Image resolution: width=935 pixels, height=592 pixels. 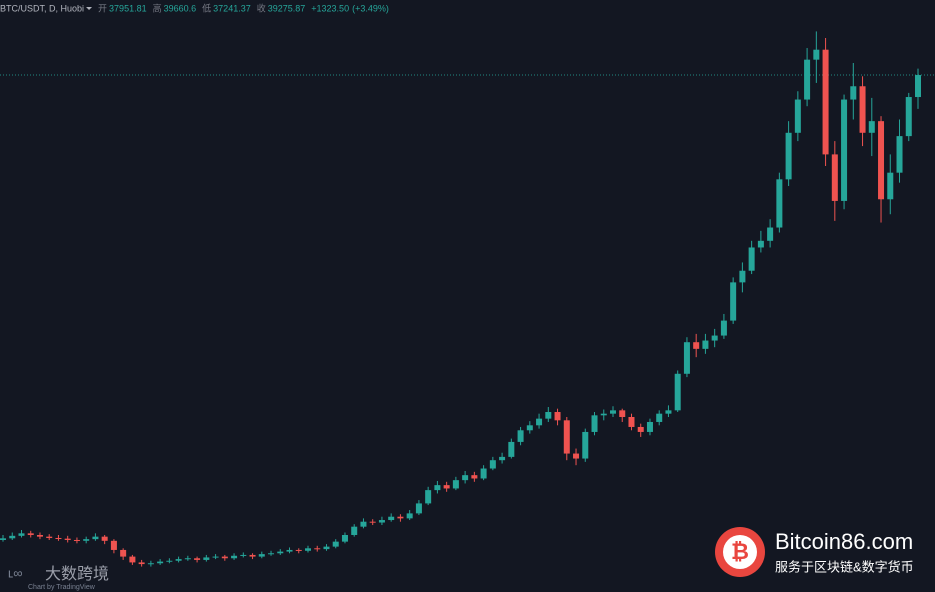 I want to click on site-watermark: ₿ Bitcoin86.com 服务于区块链&数字货币, so click(x=814, y=552).